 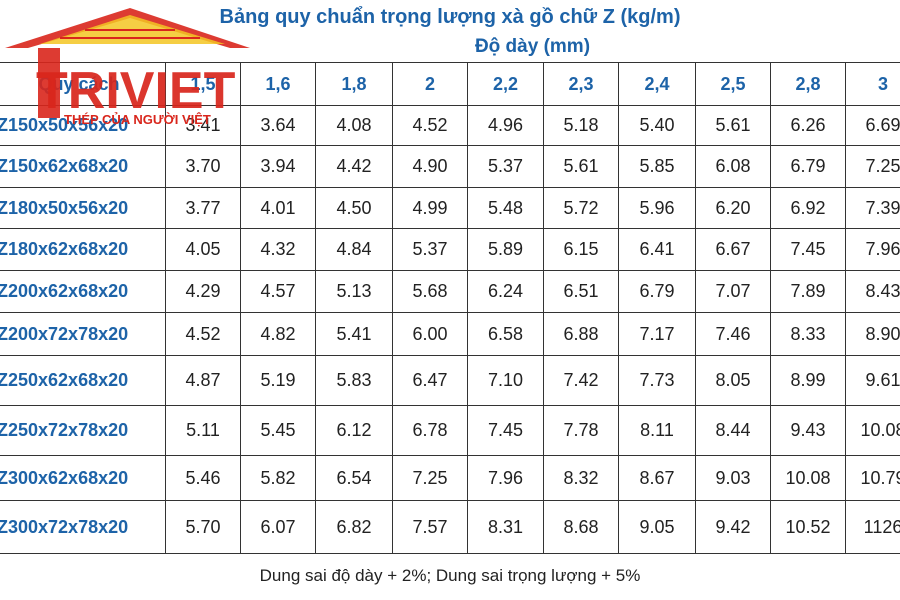 I want to click on header-row: Quy cách 1,5 1,6 1,8 2 2,2 2,3 2,4 2,5 2,8 3, so click(x=450, y=84).